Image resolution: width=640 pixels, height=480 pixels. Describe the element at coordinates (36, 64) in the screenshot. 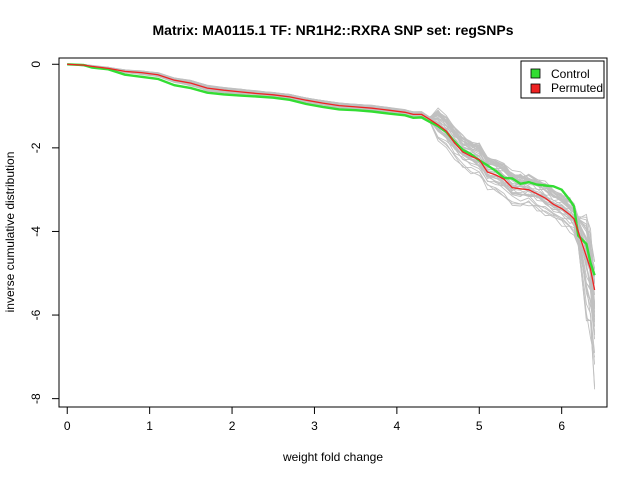

I see `y-tick-label: 0` at that location.